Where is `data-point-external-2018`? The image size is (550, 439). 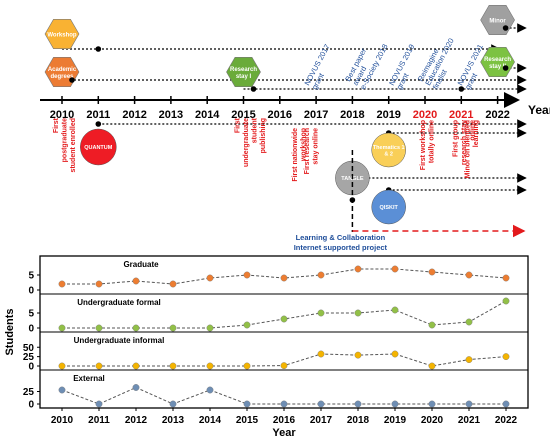
data-point-external-2018 is located at coordinates (358, 404).